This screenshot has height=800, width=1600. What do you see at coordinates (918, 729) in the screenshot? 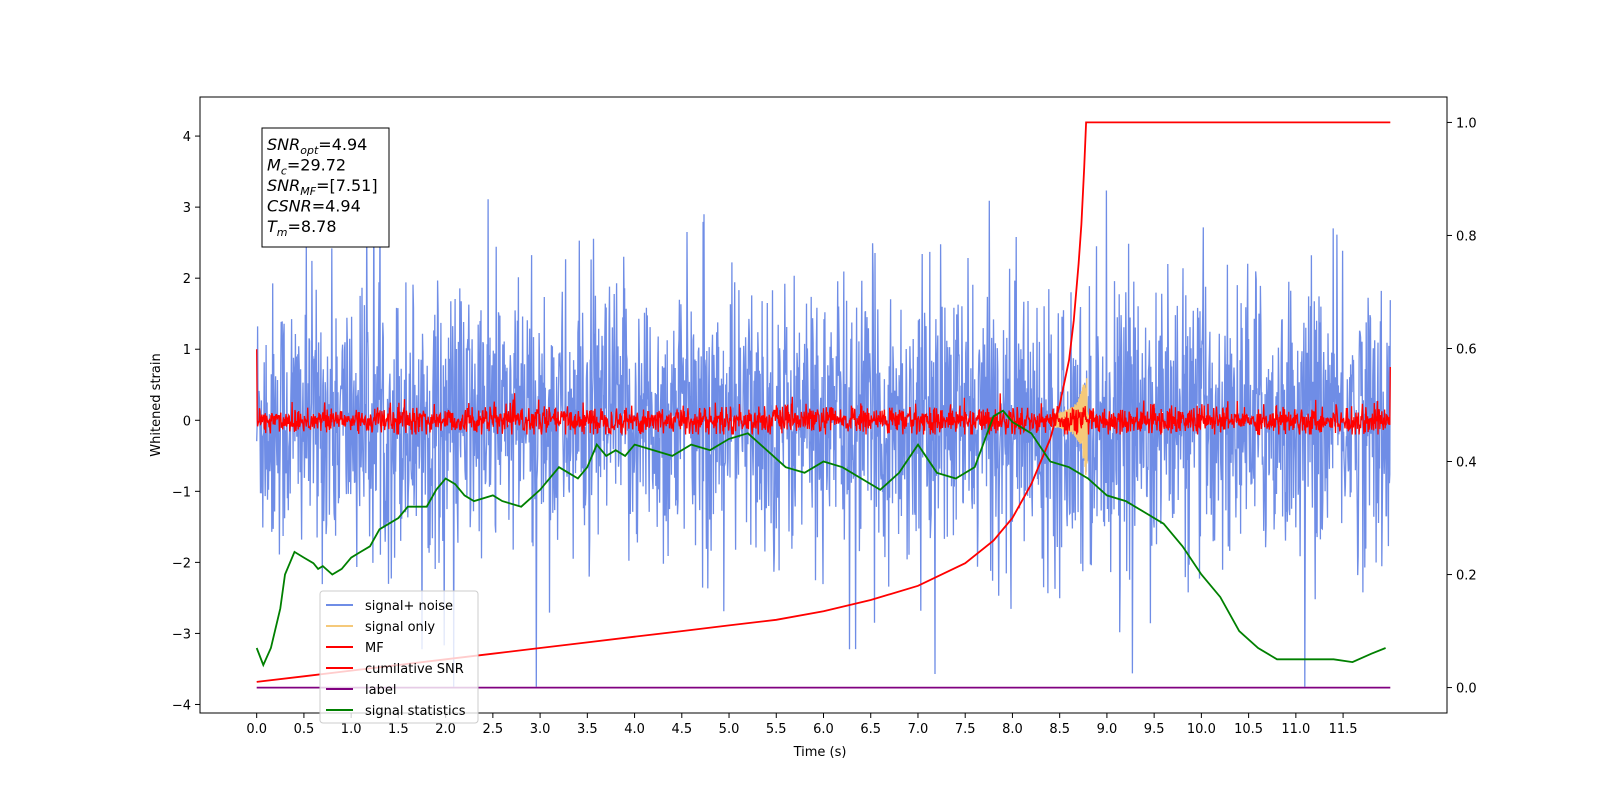
I see `x-tick-label: 7.0` at bounding box center [918, 729].